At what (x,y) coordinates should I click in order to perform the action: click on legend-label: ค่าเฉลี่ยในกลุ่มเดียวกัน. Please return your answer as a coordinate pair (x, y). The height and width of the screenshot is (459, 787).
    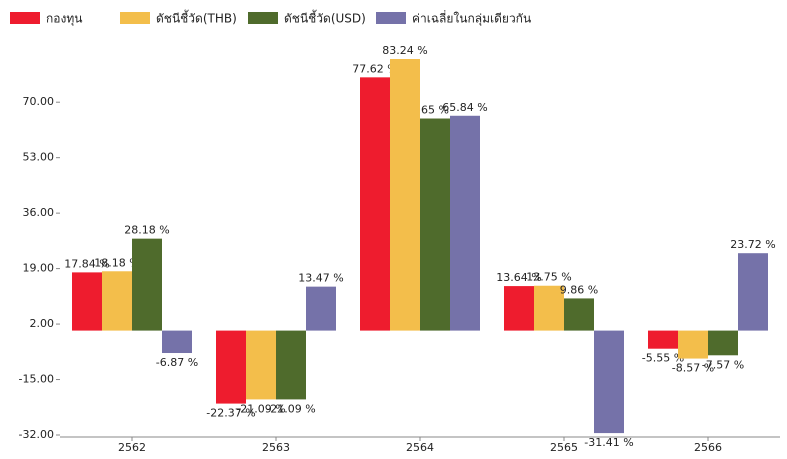
    Looking at the image, I should click on (471, 18).